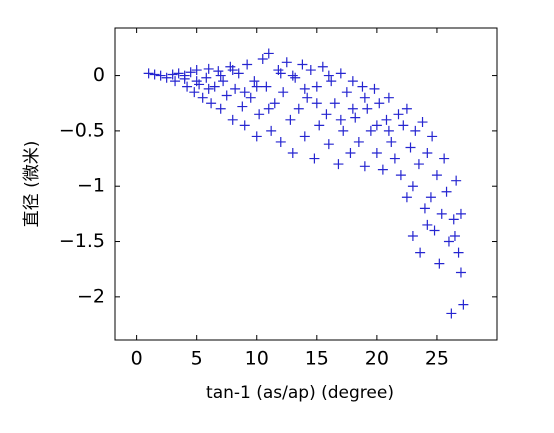 This screenshot has width=554, height=433. Describe the element at coordinates (300, 393) in the screenshot. I see `x-axis-label: tan-1 (as/ap) (degree)` at that location.